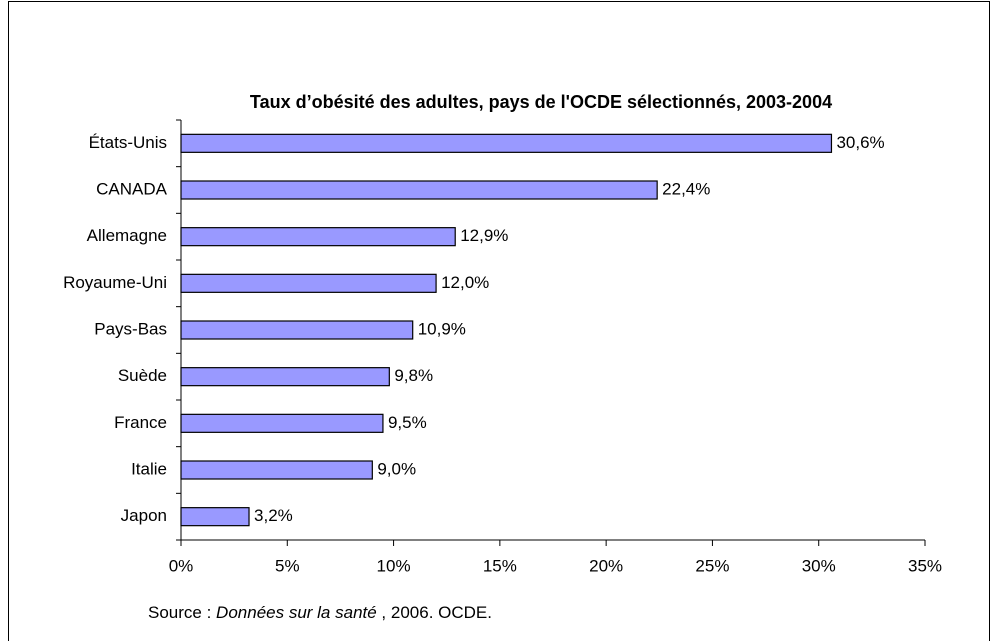 Image resolution: width=992 pixels, height=641 pixels. I want to click on value-label: 9,8%, so click(413, 375).